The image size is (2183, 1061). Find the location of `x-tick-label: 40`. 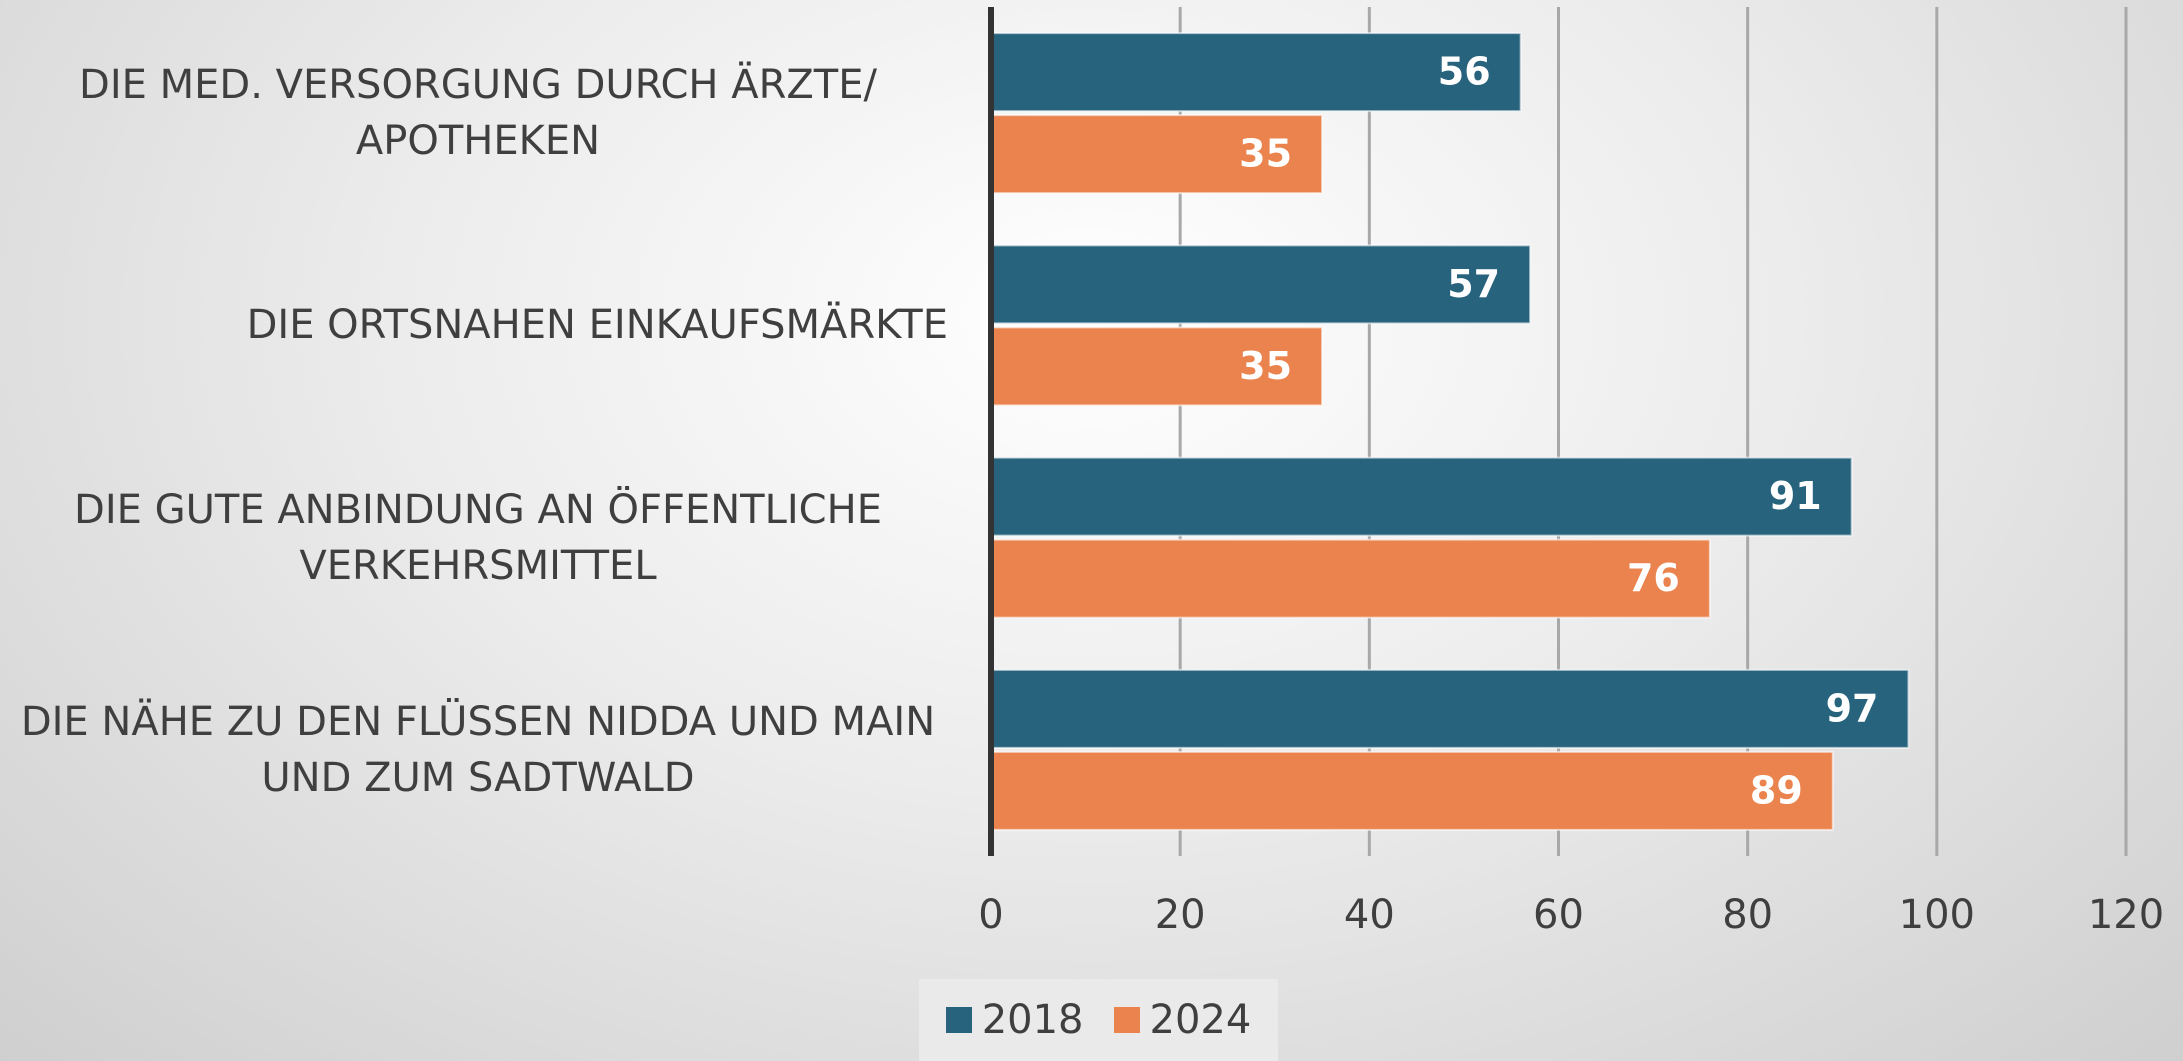

x-tick-label: 40 is located at coordinates (1369, 915).